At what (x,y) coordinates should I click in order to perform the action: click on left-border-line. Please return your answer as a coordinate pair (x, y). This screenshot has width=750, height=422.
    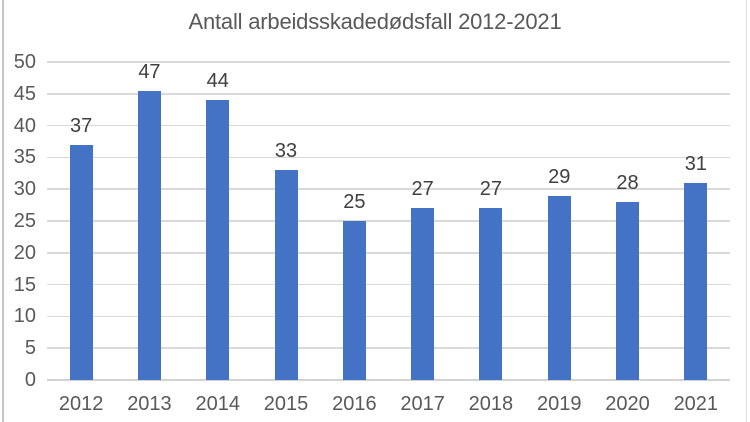
    Looking at the image, I should click on (3, 211).